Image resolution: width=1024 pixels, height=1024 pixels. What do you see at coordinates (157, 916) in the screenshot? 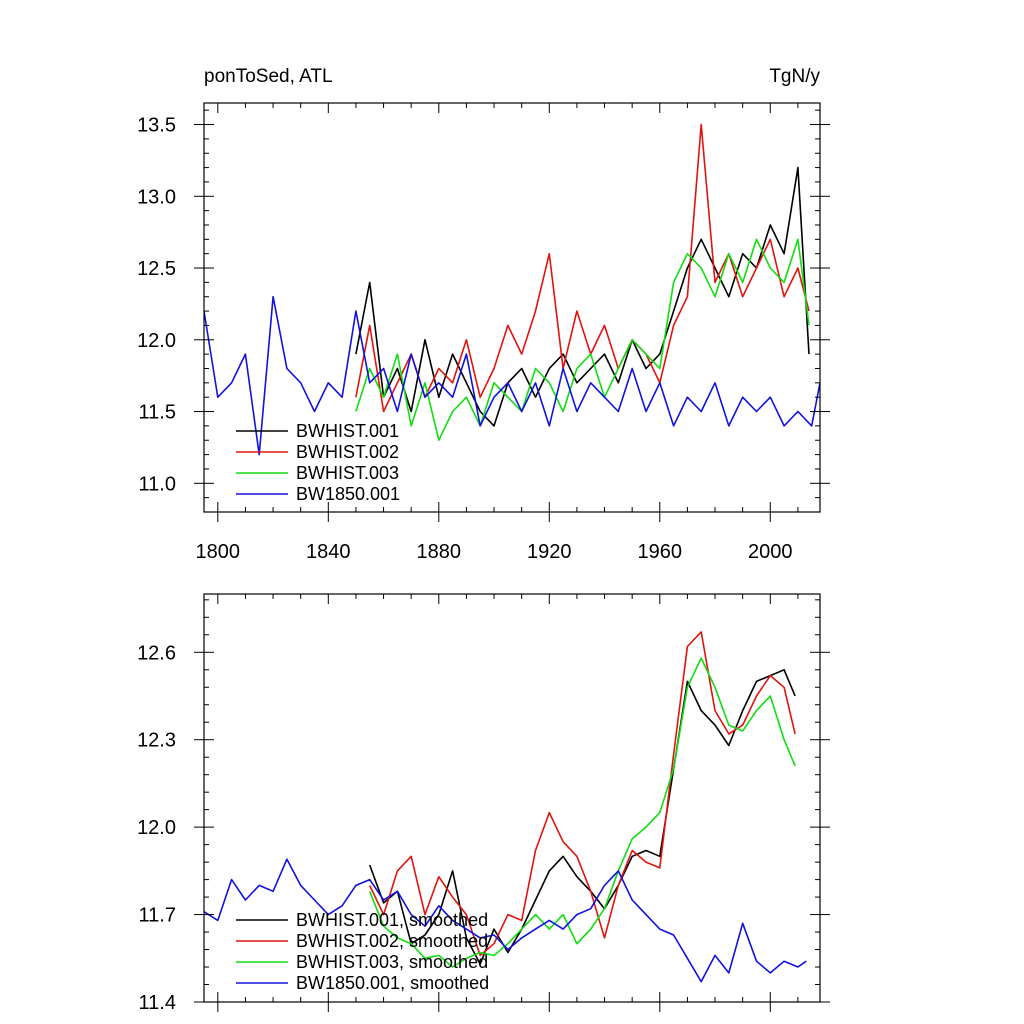
I see `y-tick-label: 11.7` at bounding box center [157, 916].